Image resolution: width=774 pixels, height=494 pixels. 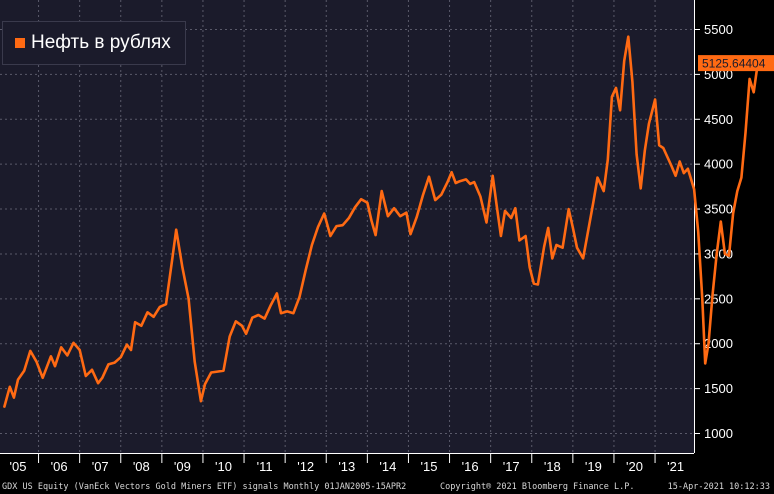 What do you see at coordinates (675, 466) in the screenshot?
I see `x-tick-label: '21` at bounding box center [675, 466].